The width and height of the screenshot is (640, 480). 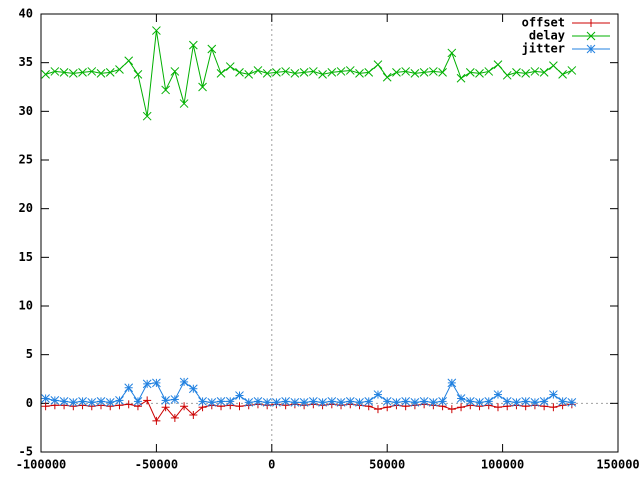 What do you see at coordinates (26, 306) in the screenshot?
I see `y-tick-label: 10` at bounding box center [26, 306].